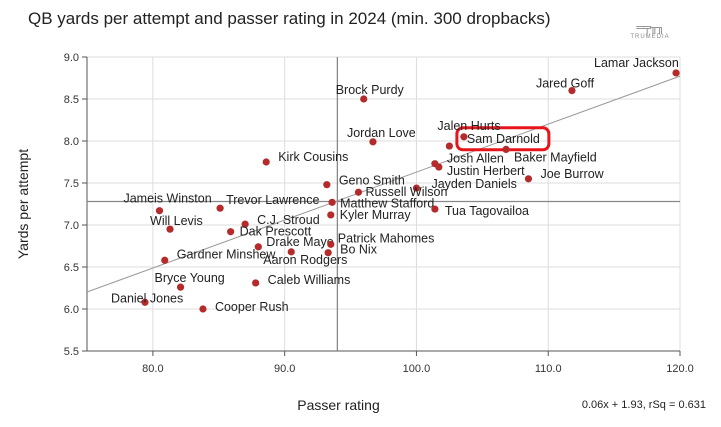 The height and width of the screenshot is (427, 721). Describe the element at coordinates (299, 242) in the screenshot. I see `data-point-label: Drake Maye` at that location.